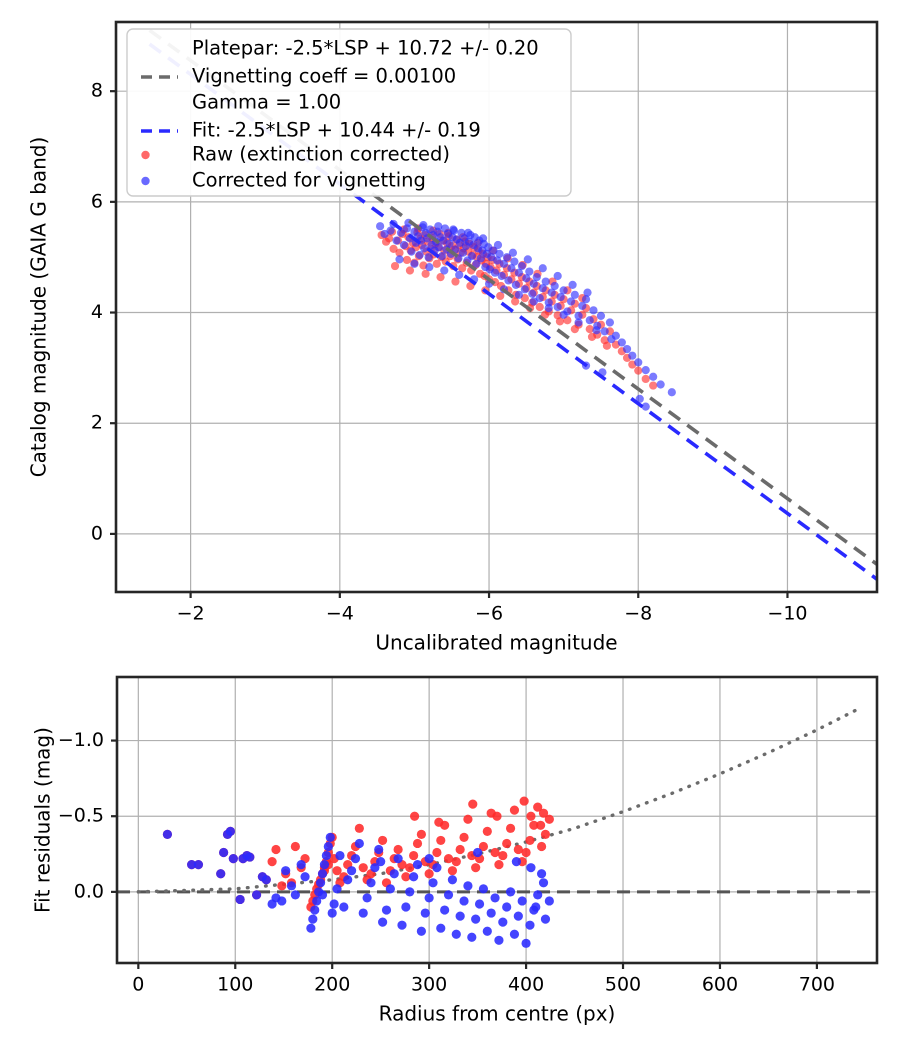  Describe the element at coordinates (526, 985) in the screenshot. I see `x-tick-label: 400` at that location.